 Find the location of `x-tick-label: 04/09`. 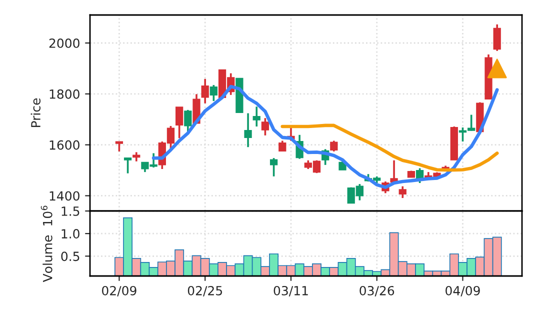

x-tick-label: 04/09 is located at coordinates (463, 291).